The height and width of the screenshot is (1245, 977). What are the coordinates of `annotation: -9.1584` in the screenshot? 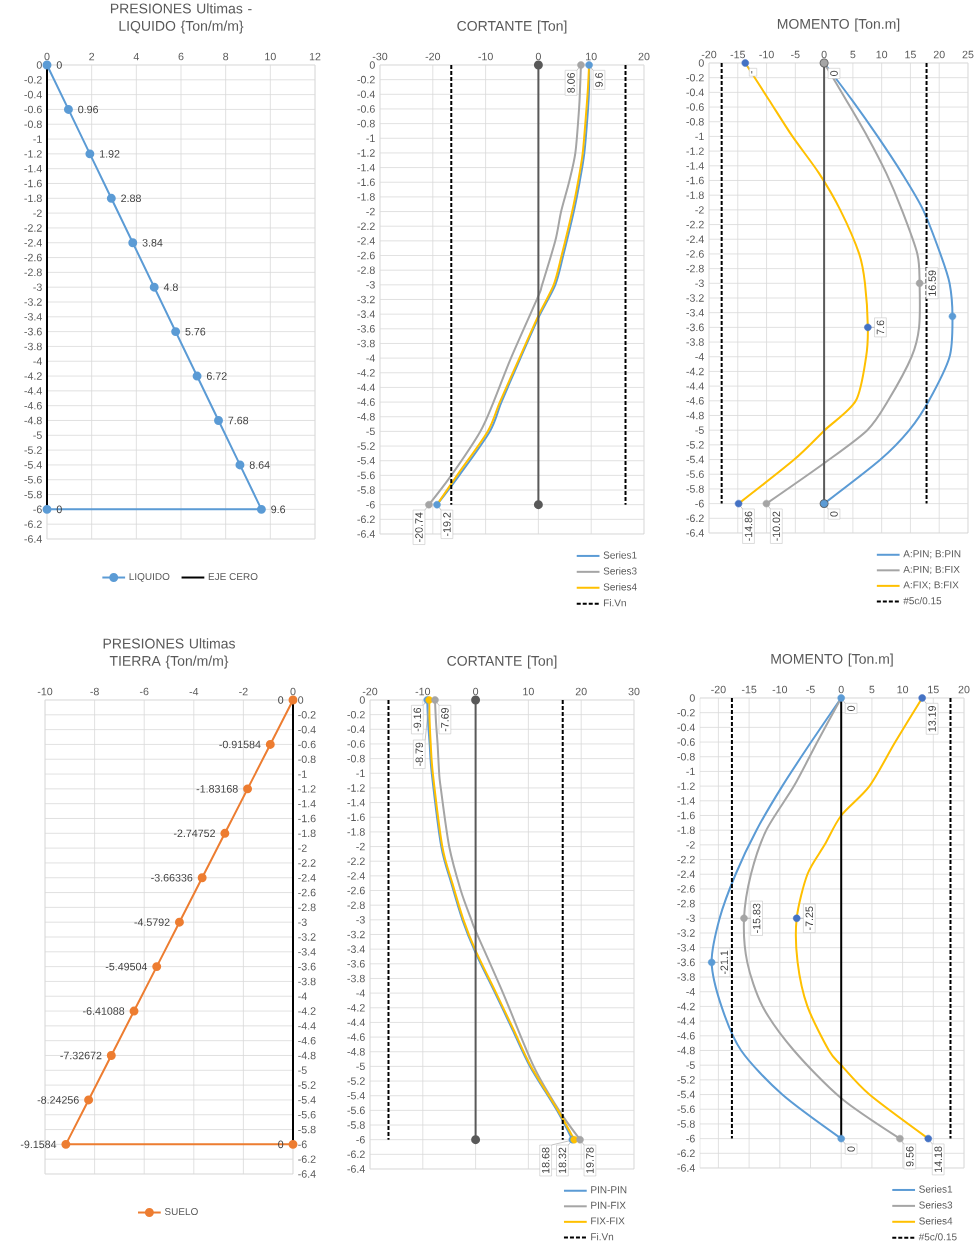 It's located at (38, 1144).